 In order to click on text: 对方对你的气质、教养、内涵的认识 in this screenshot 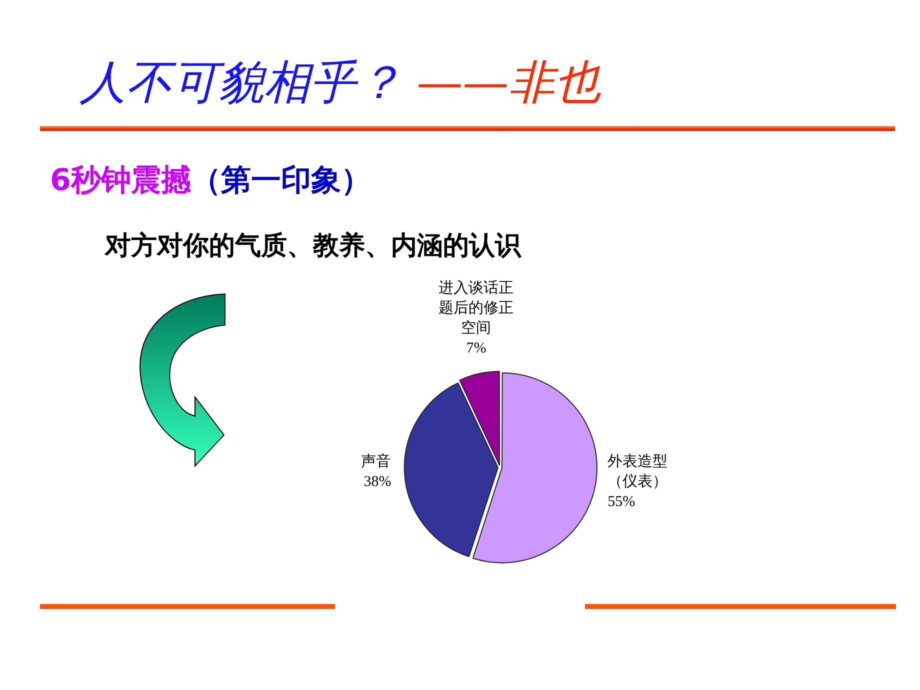, I will do `click(313, 246)`.